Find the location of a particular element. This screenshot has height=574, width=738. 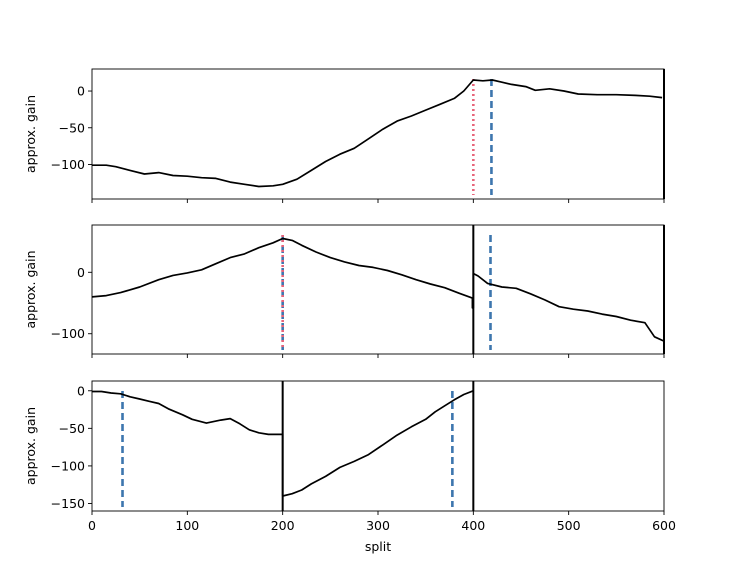

x-tick-label: 200 is located at coordinates (283, 525).